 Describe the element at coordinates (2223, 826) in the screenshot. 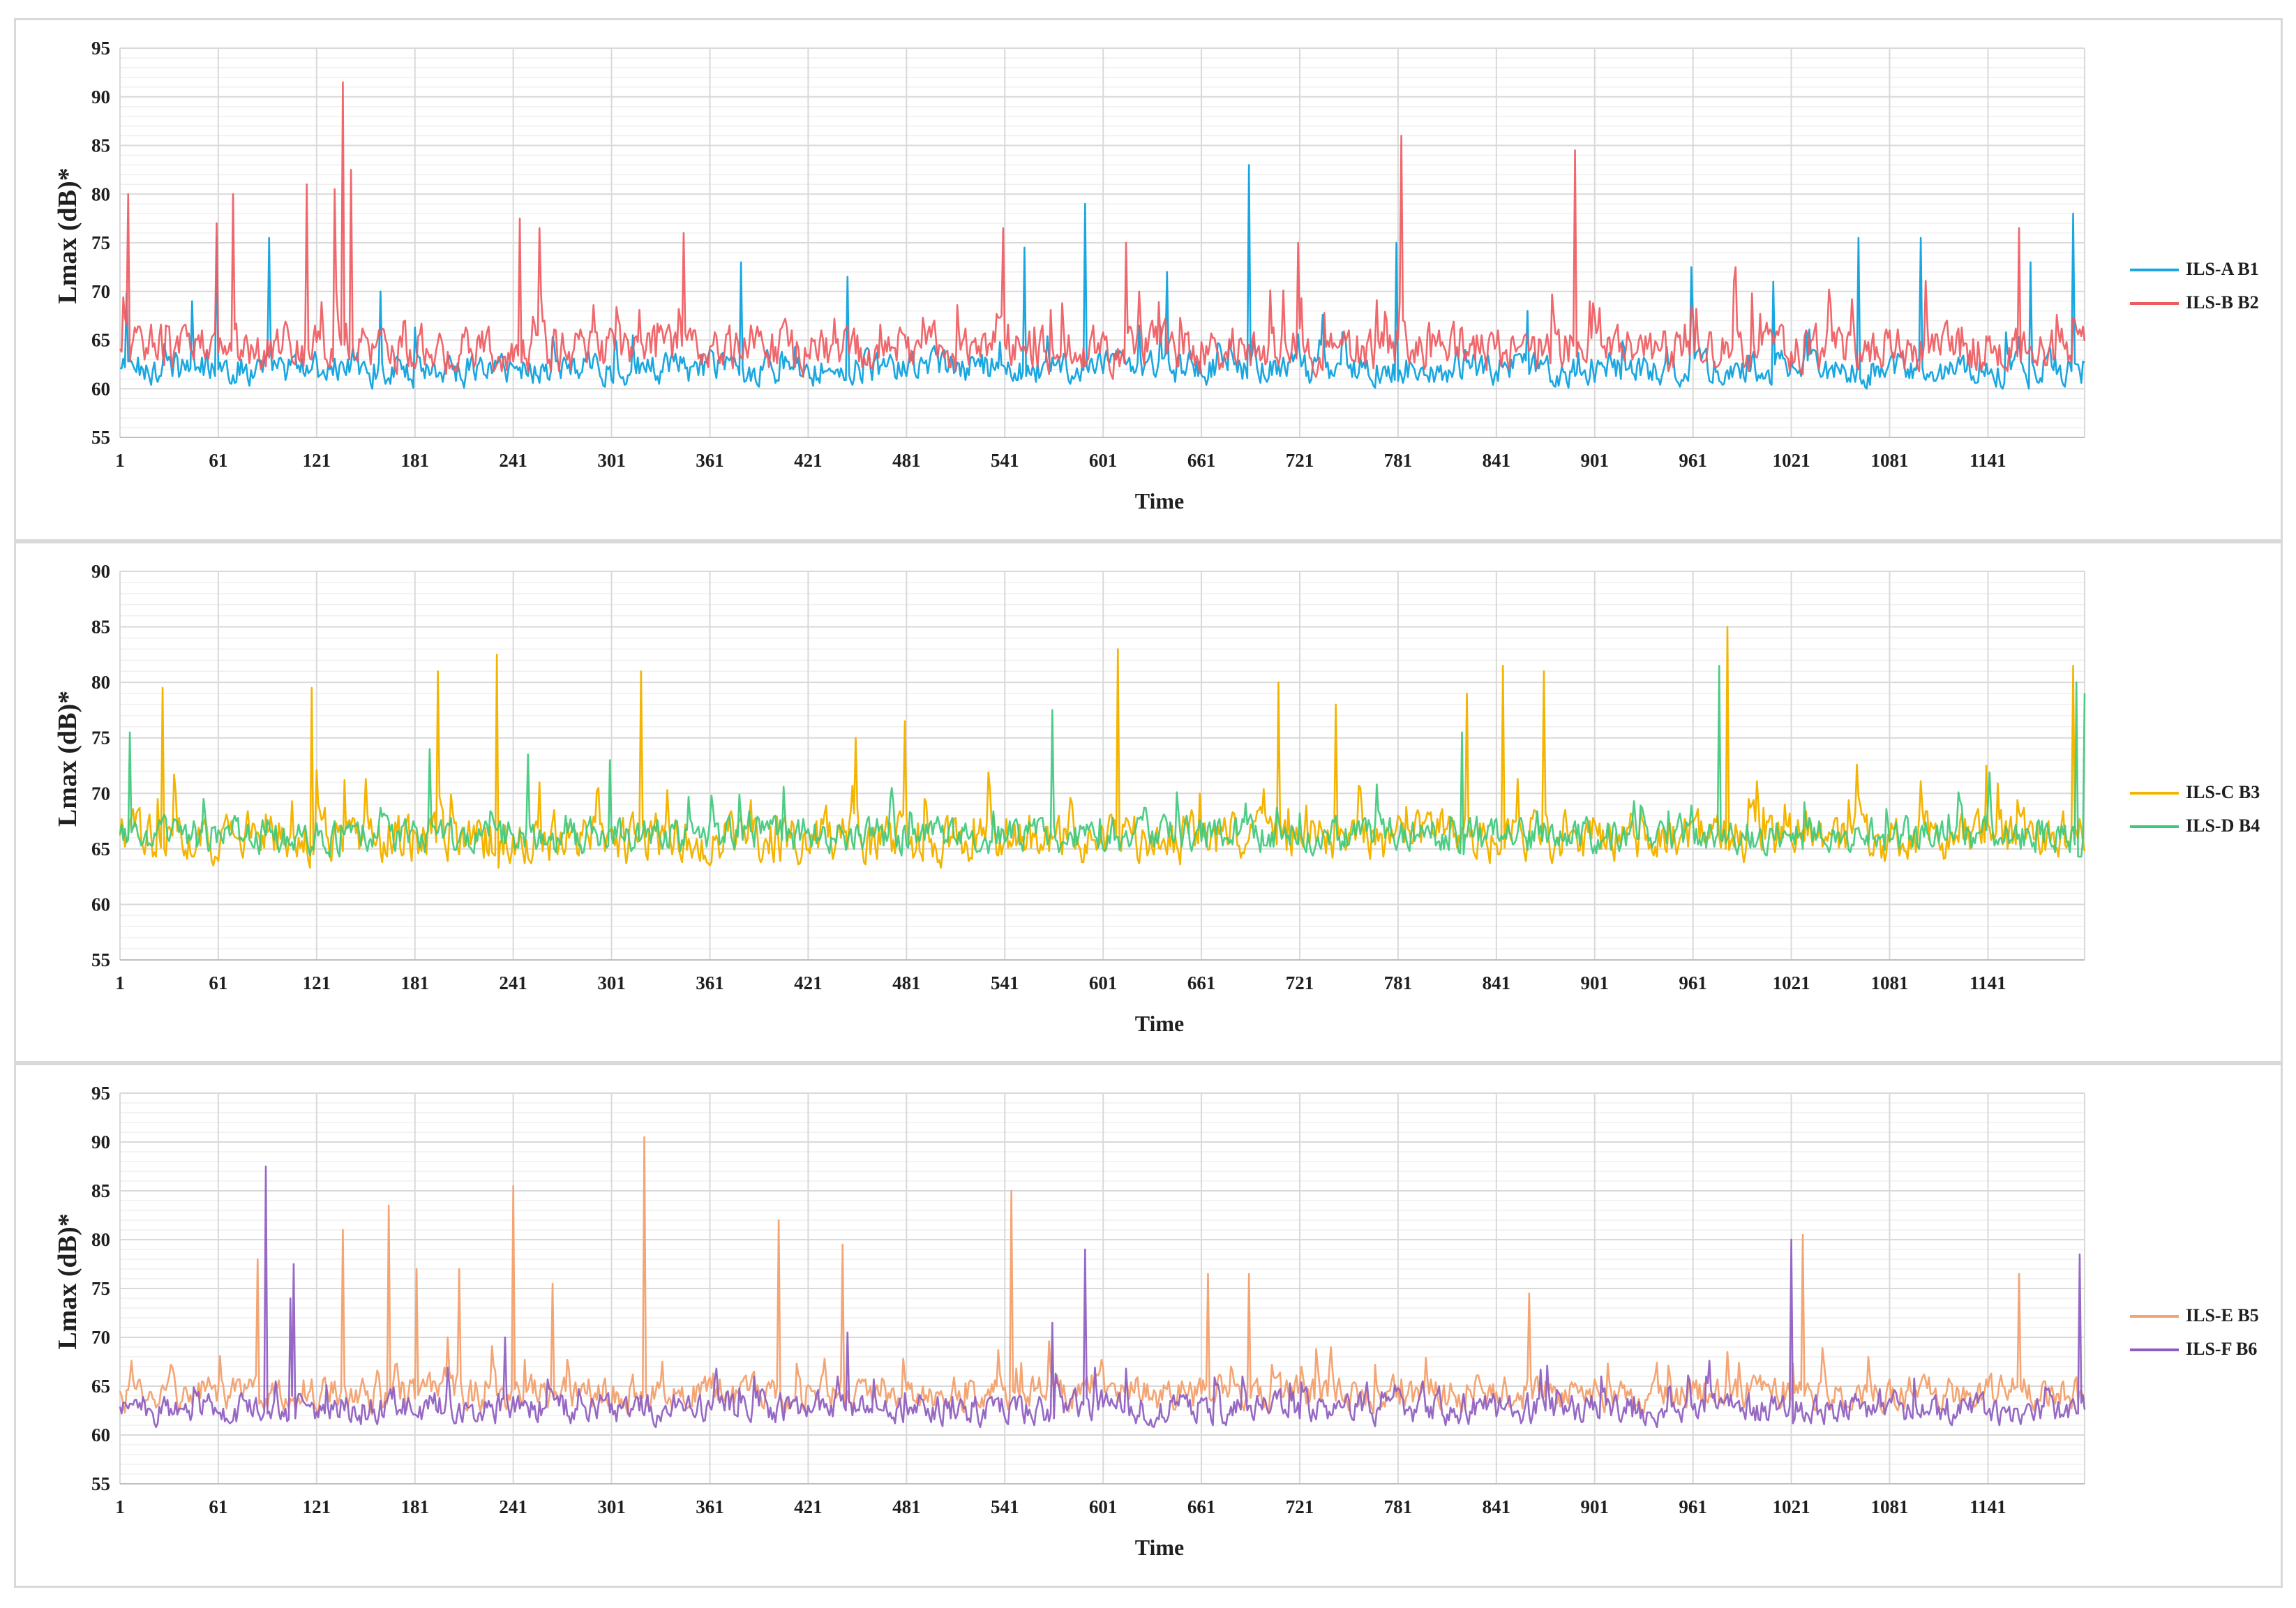

I see `legend-label: ILS-D B4` at that location.